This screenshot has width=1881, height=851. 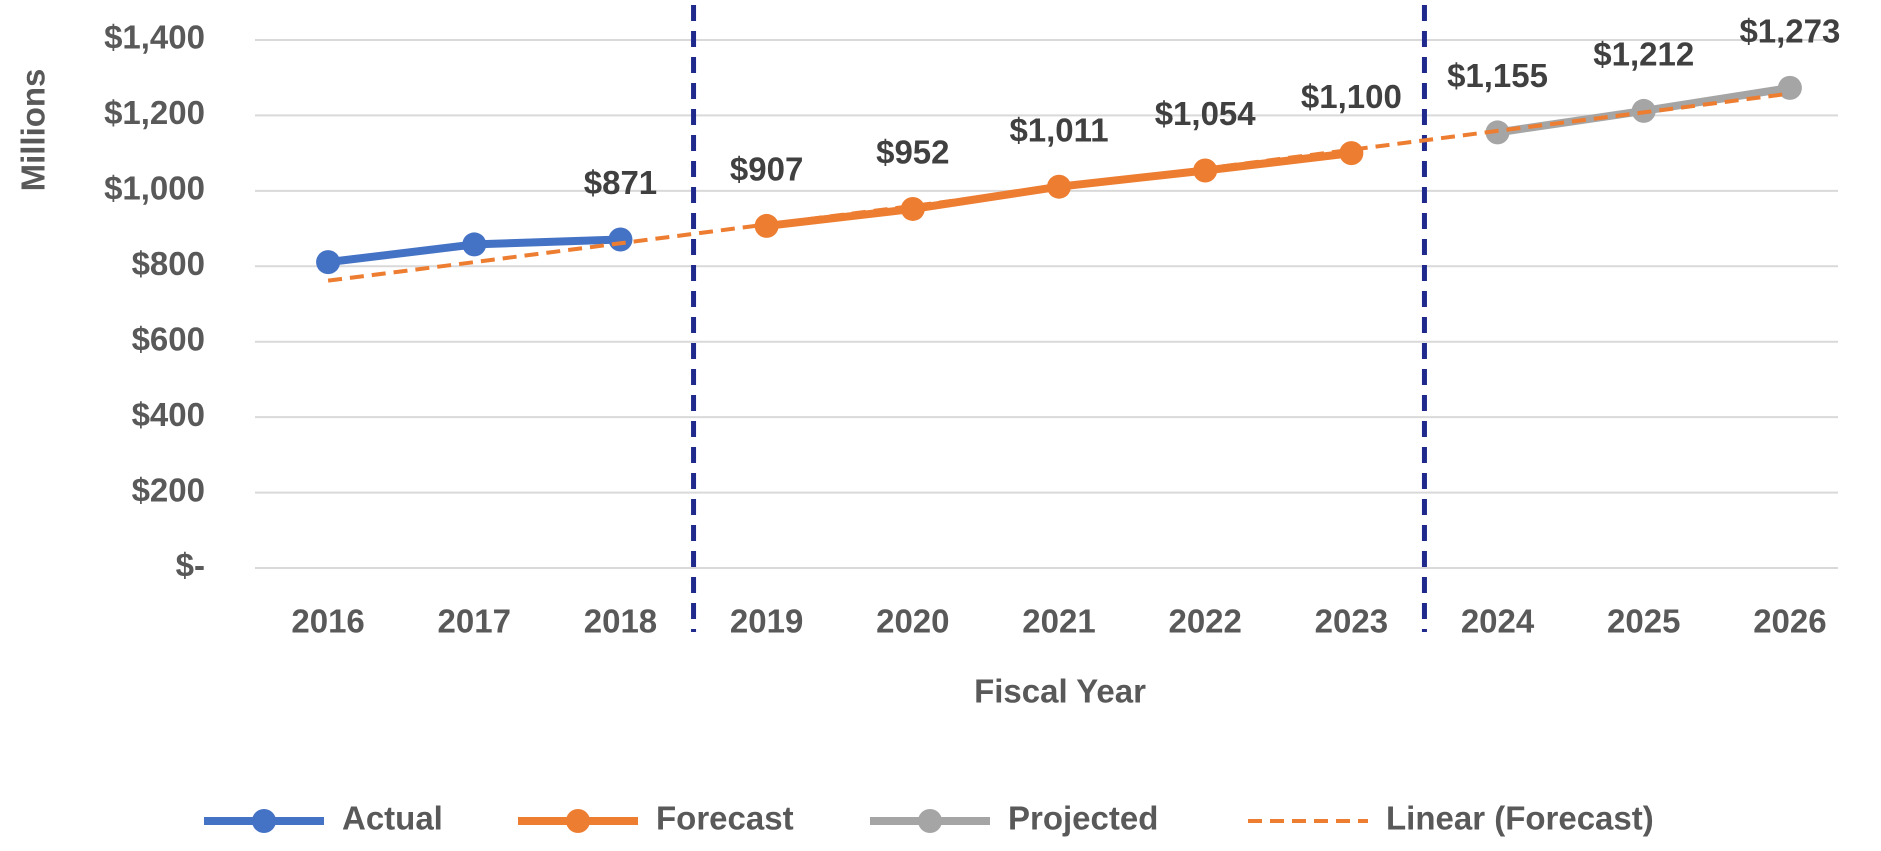 What do you see at coordinates (154, 37) in the screenshot?
I see `y-tick-label: $1,400` at bounding box center [154, 37].